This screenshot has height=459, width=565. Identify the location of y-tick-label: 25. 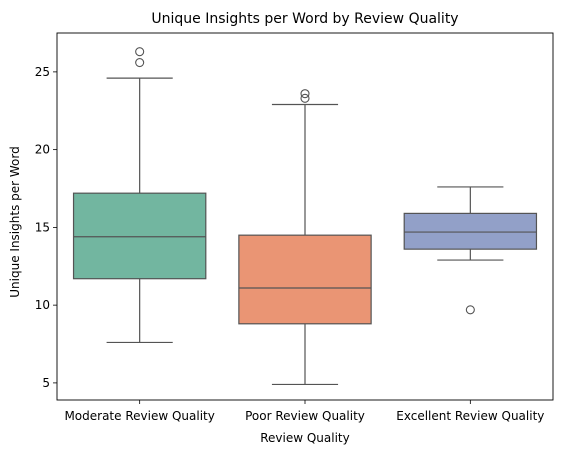
(42, 72).